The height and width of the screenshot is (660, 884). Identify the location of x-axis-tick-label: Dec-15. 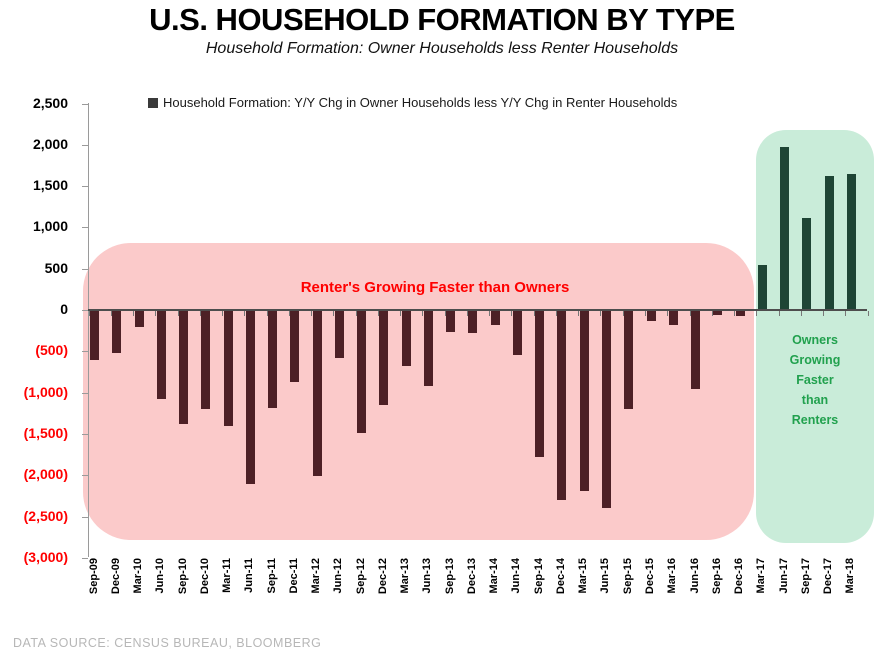
(650, 576).